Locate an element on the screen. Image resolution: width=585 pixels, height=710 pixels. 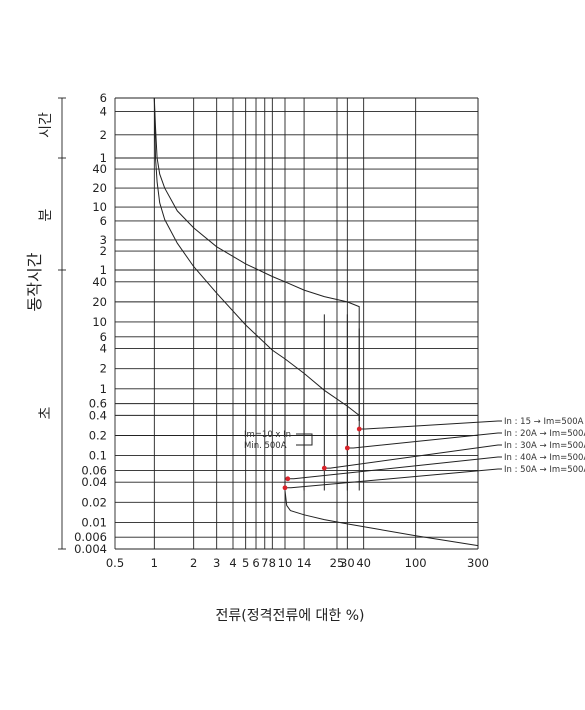
x-tick-label: 2 is located at coordinates (193, 563).